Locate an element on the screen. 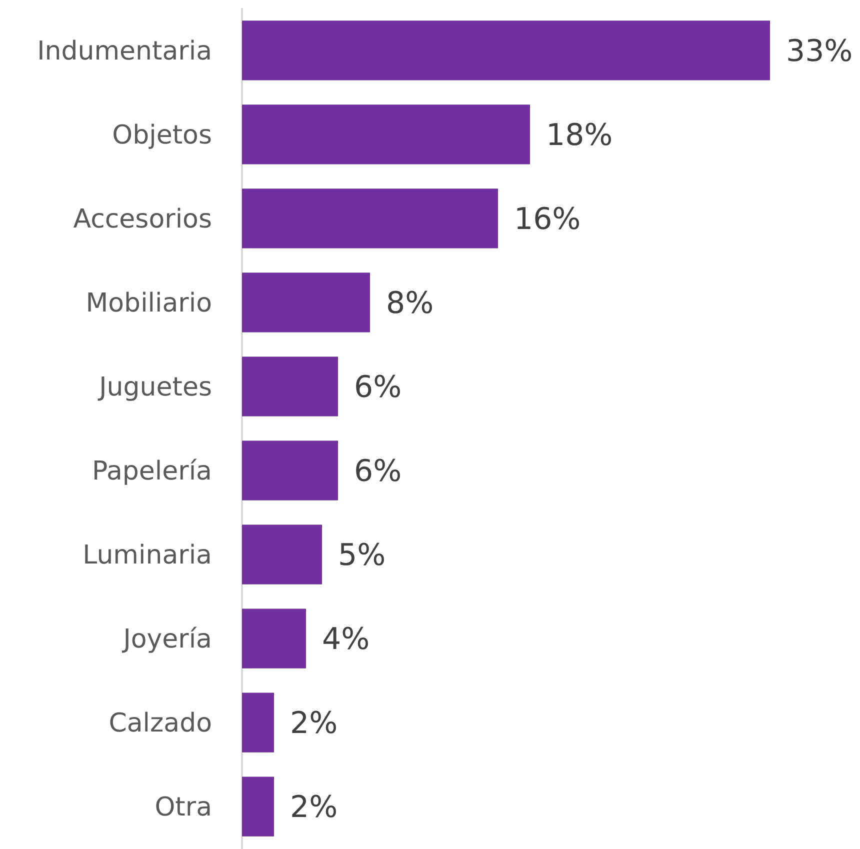  data-label: 4% is located at coordinates (346, 640).